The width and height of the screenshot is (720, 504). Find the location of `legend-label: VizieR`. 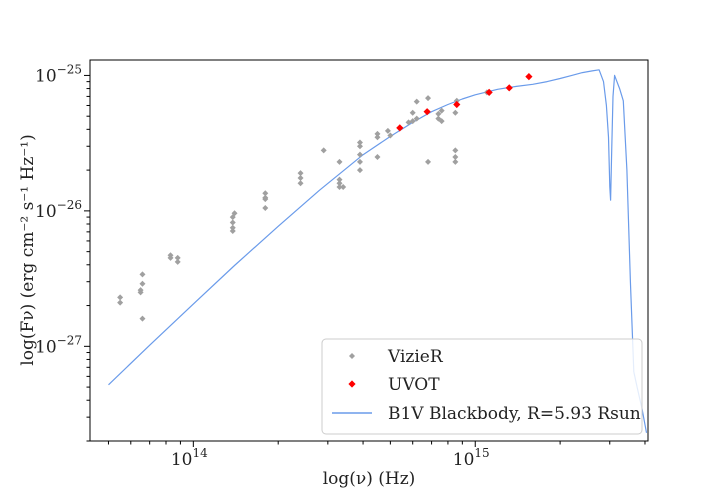

legend-label: VizieR is located at coordinates (415, 357).